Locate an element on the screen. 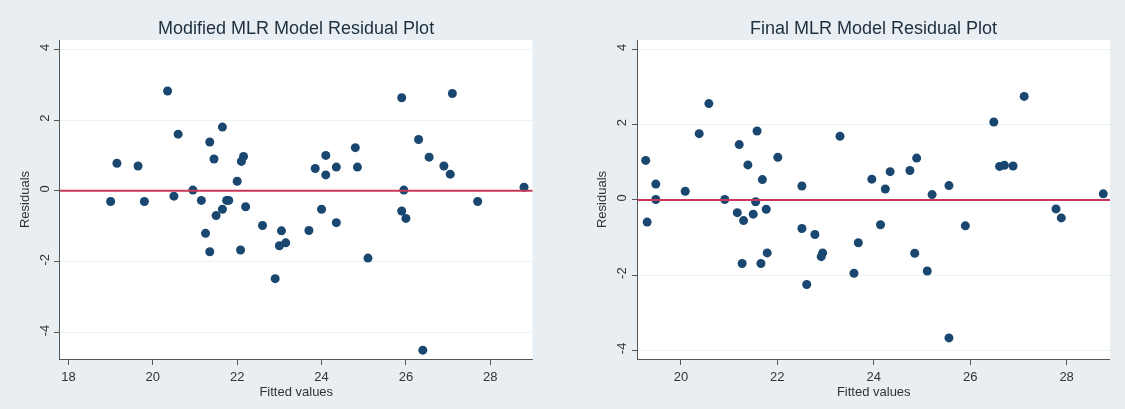 The width and height of the screenshot is (1125, 409). x-tick-label: 26 is located at coordinates (970, 376).